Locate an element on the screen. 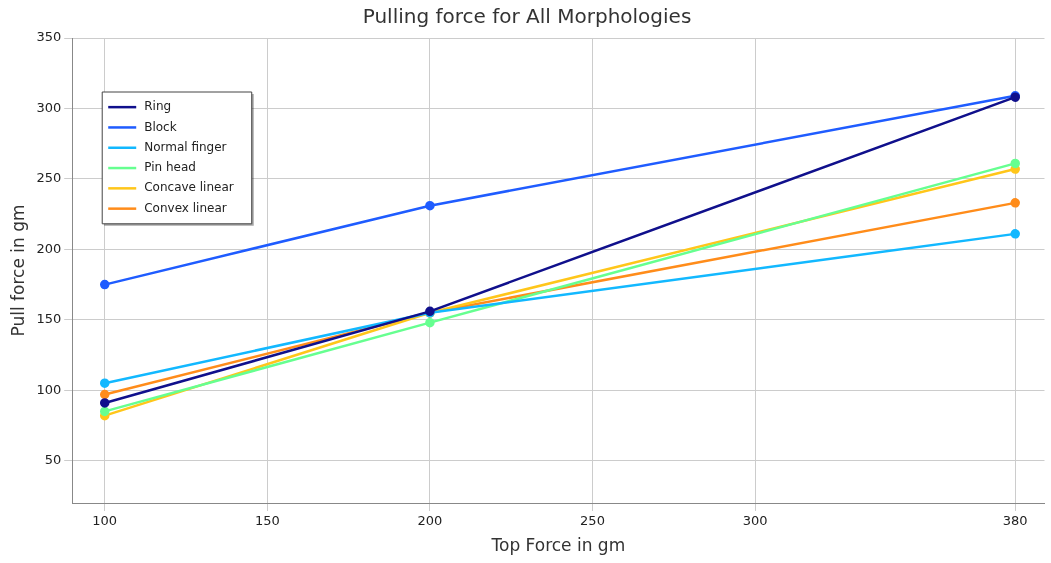  legend-label: Normal finger is located at coordinates (185, 146).